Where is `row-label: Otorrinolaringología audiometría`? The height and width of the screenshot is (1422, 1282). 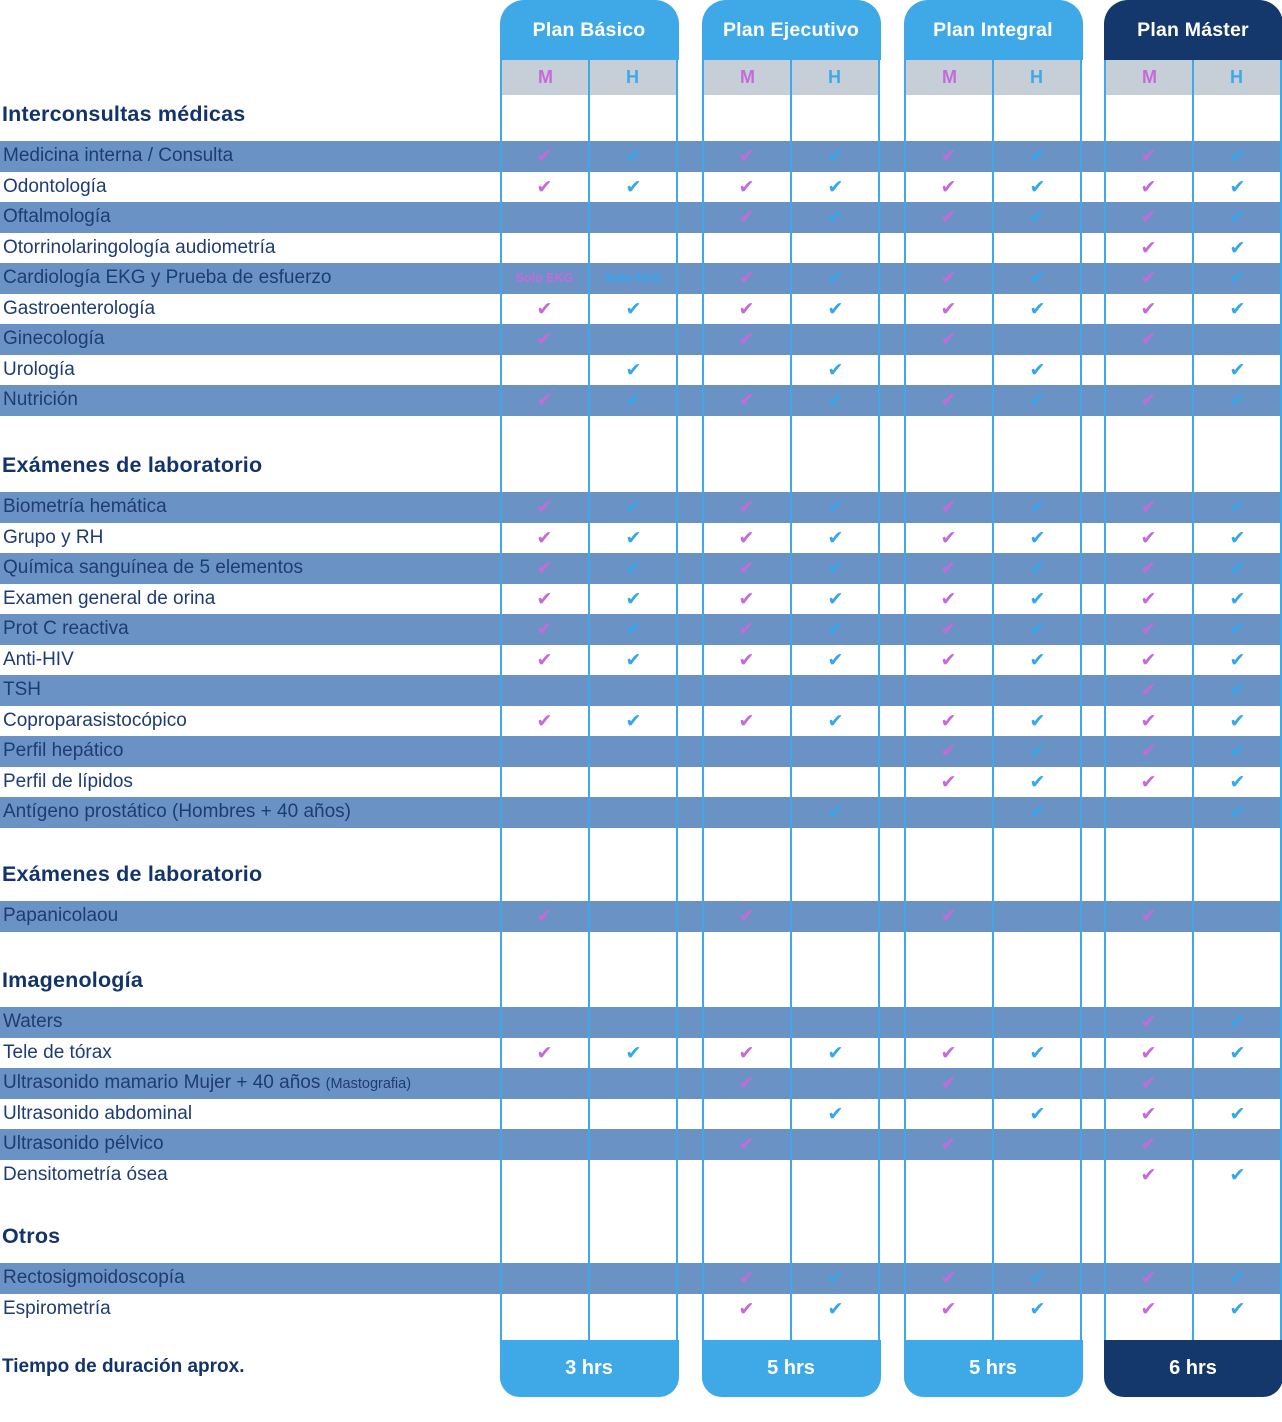
row-label: Otorrinolaringología audiometría is located at coordinates (139, 247).